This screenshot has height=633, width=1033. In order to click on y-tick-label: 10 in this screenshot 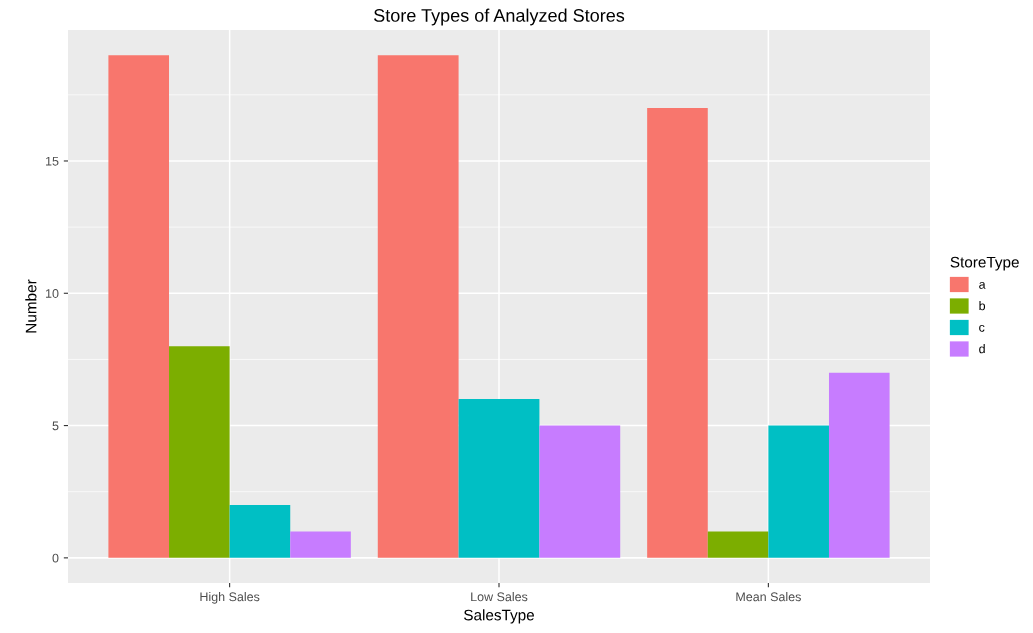, I will do `click(52, 293)`.